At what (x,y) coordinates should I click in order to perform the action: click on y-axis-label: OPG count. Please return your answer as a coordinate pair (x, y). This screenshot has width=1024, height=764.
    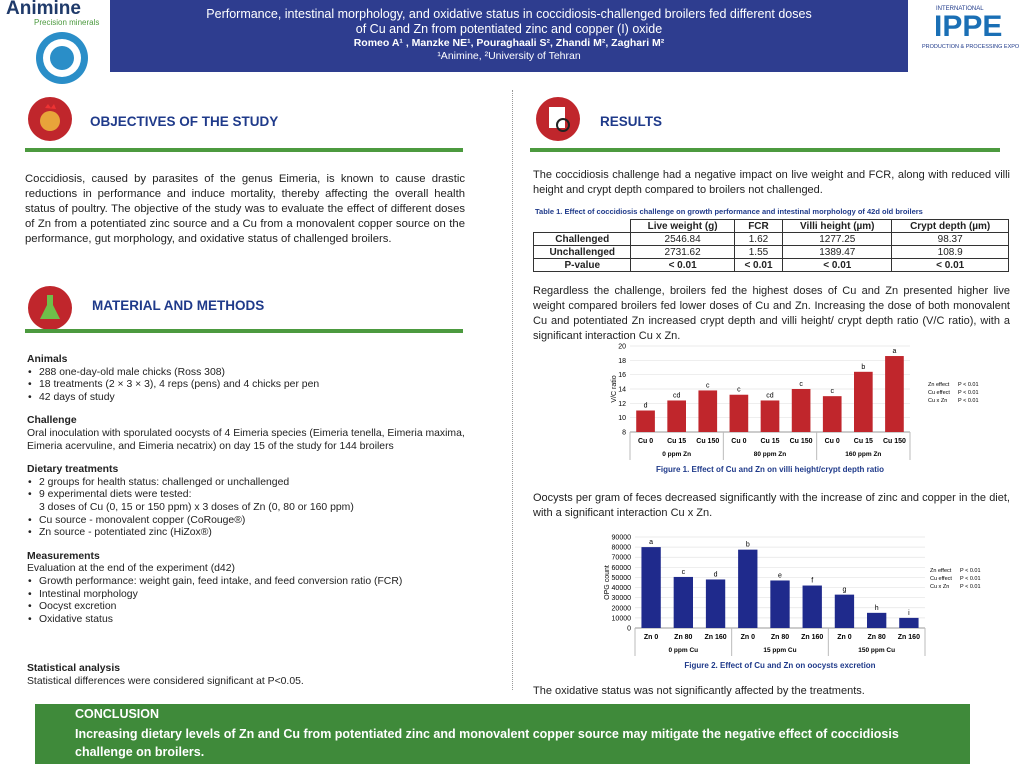
    Looking at the image, I should click on (607, 582).